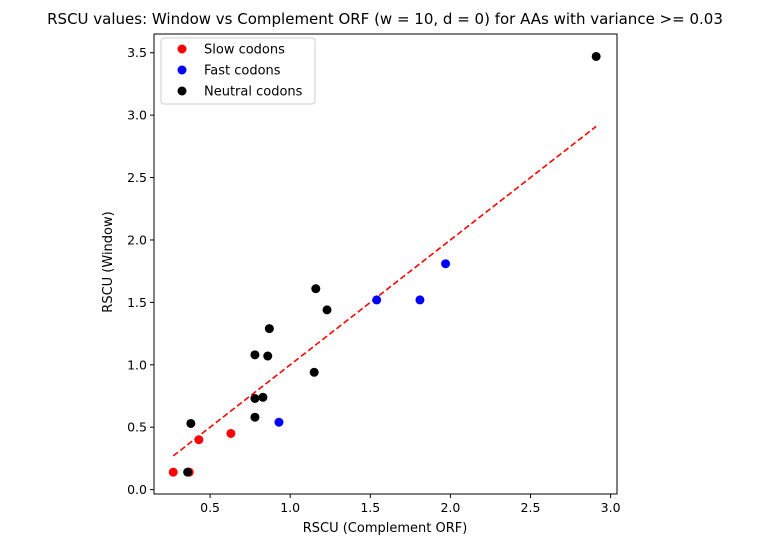  What do you see at coordinates (385, 528) in the screenshot?
I see `x-axis-label: RSCU (Complement ORF)` at bounding box center [385, 528].